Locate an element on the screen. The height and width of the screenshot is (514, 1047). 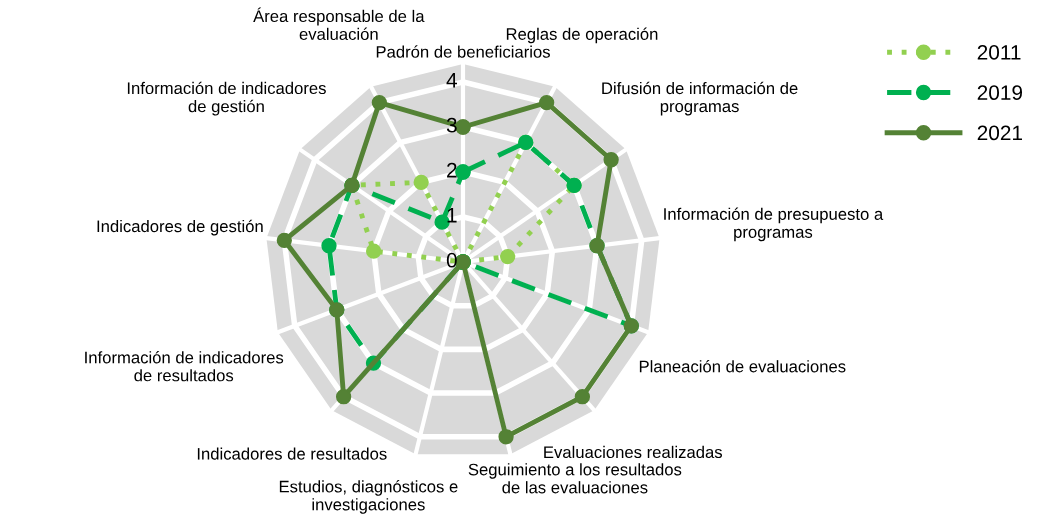
legend-label: 2021 is located at coordinates (999, 133).